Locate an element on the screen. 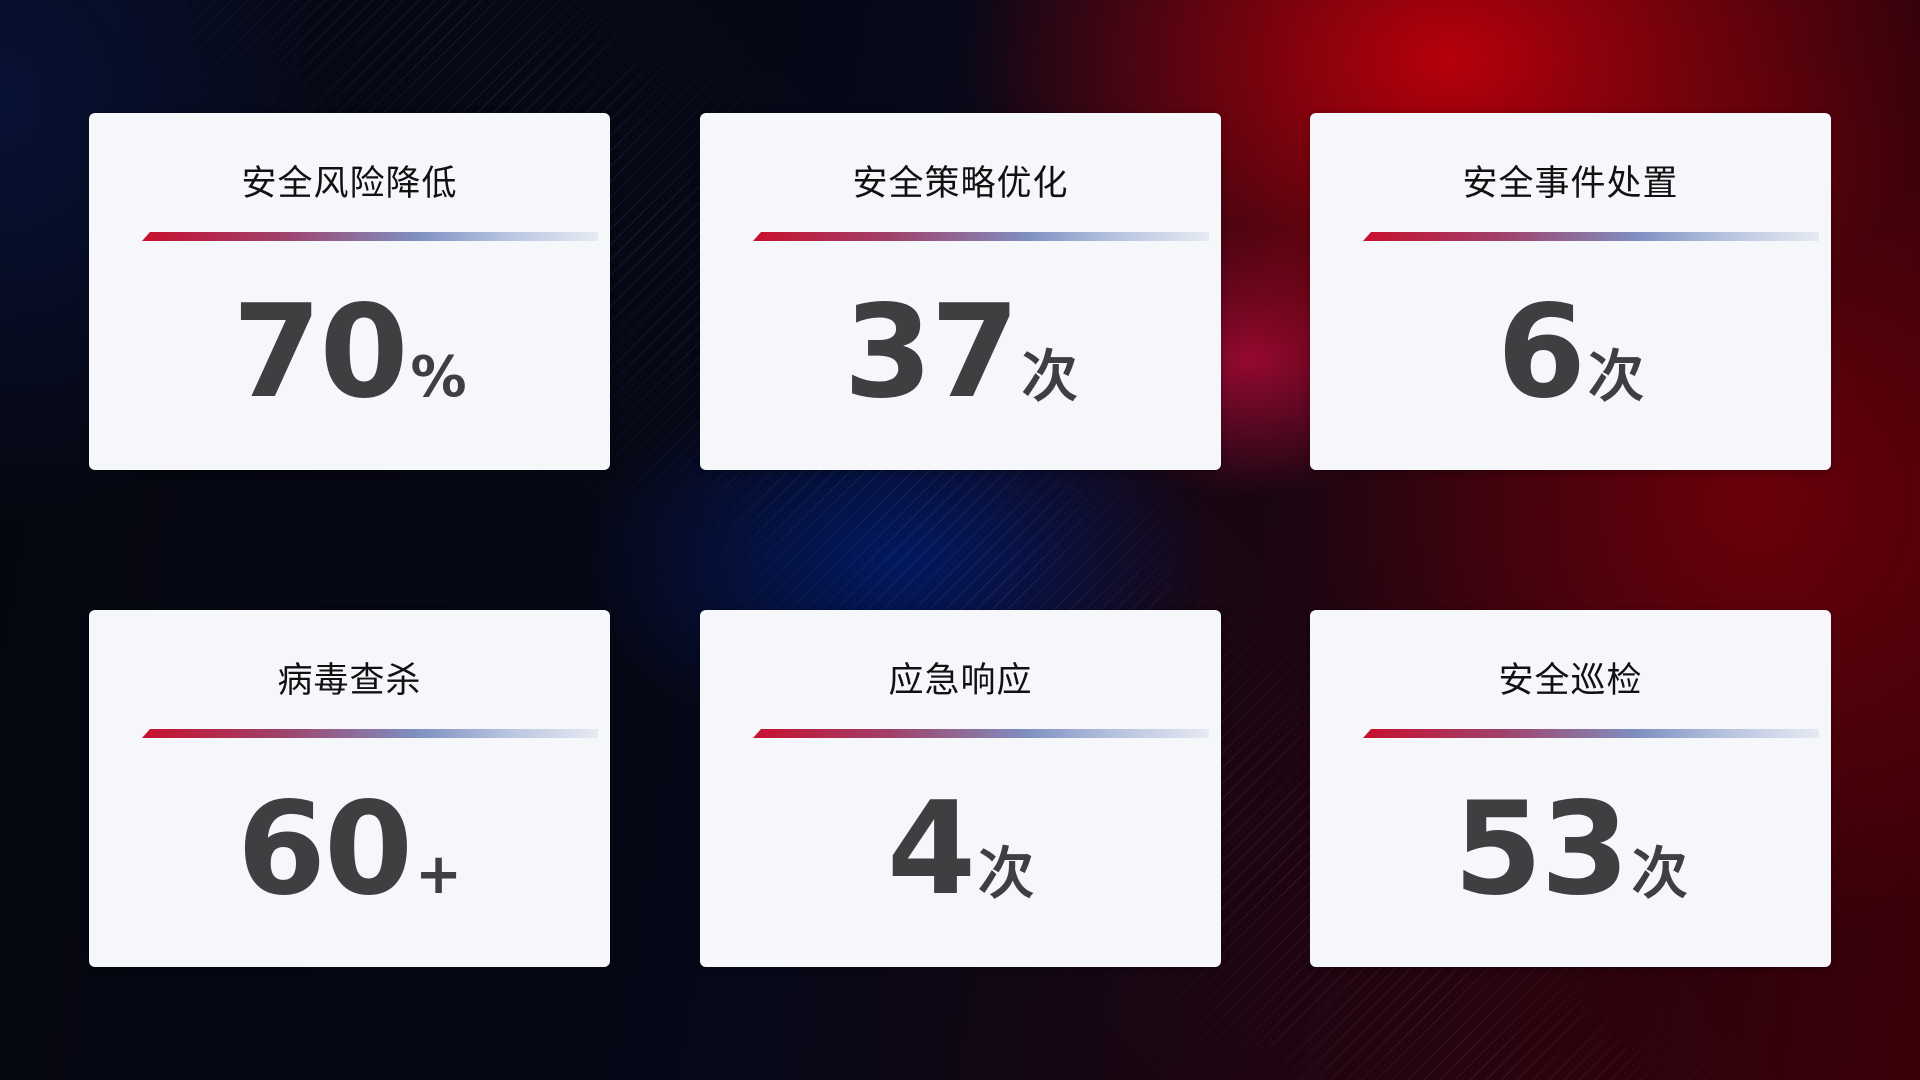 This screenshot has width=1920, height=1080. card-value: 53次 is located at coordinates (1570, 849).